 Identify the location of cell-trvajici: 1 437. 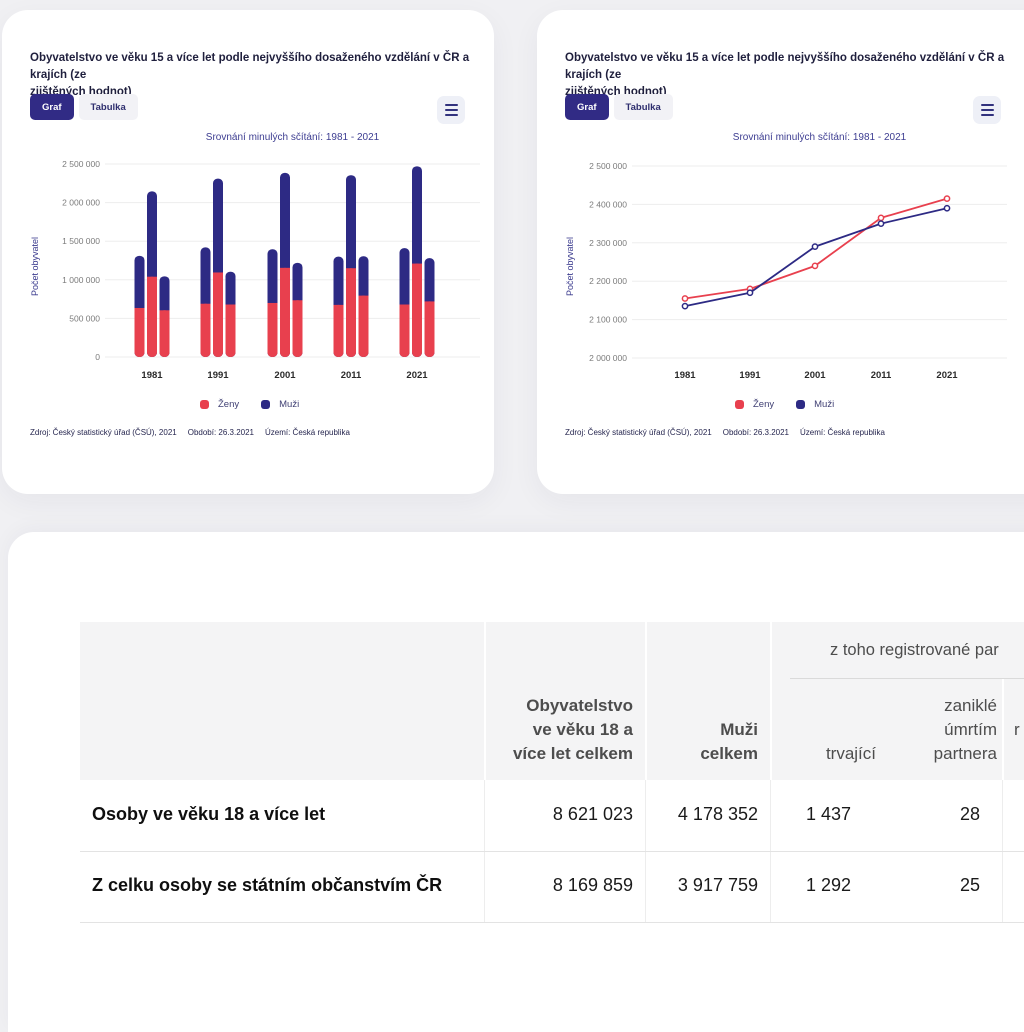
(828, 814).